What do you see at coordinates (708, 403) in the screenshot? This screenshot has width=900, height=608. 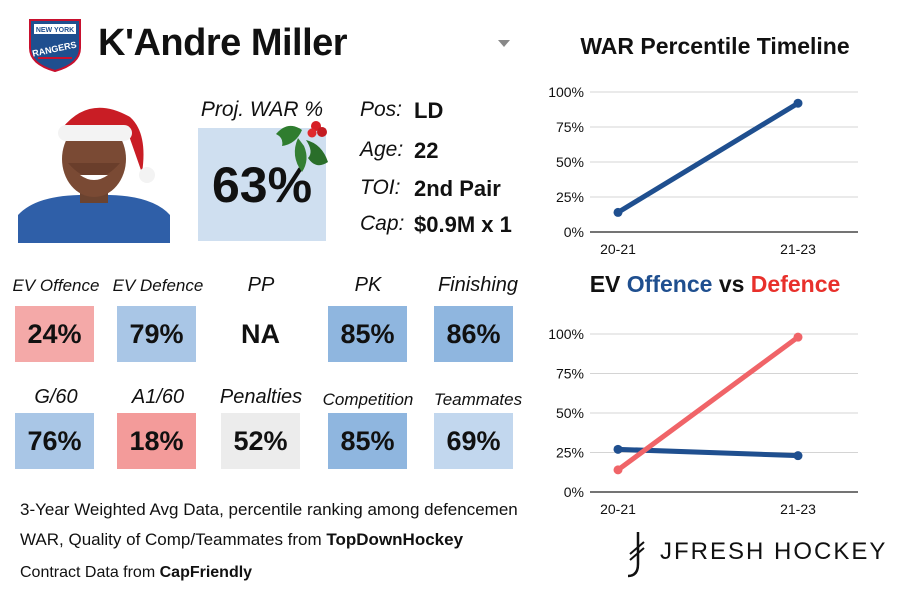 I see `chart-2-series-line` at bounding box center [708, 403].